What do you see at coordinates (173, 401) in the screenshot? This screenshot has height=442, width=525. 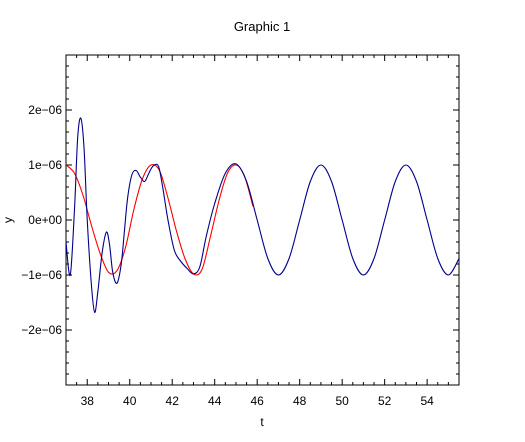 I see `x-tick-label: 42` at bounding box center [173, 401].